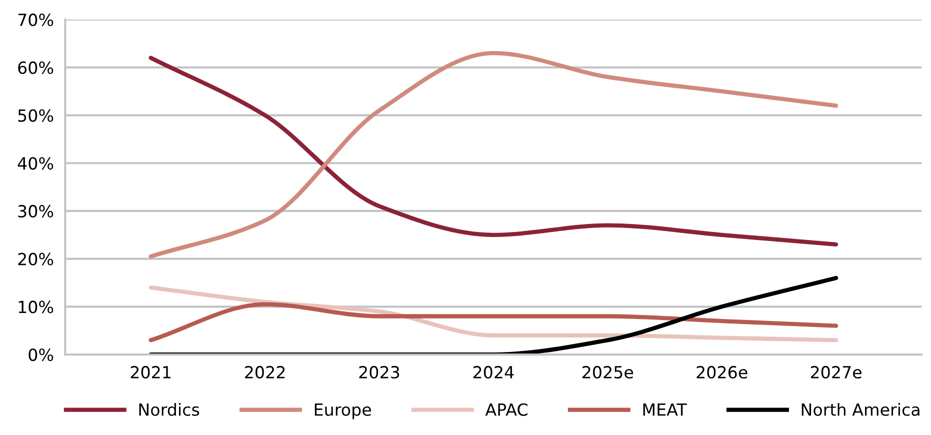 The width and height of the screenshot is (931, 435). I want to click on y-tick-label: 0%, so click(41, 355).